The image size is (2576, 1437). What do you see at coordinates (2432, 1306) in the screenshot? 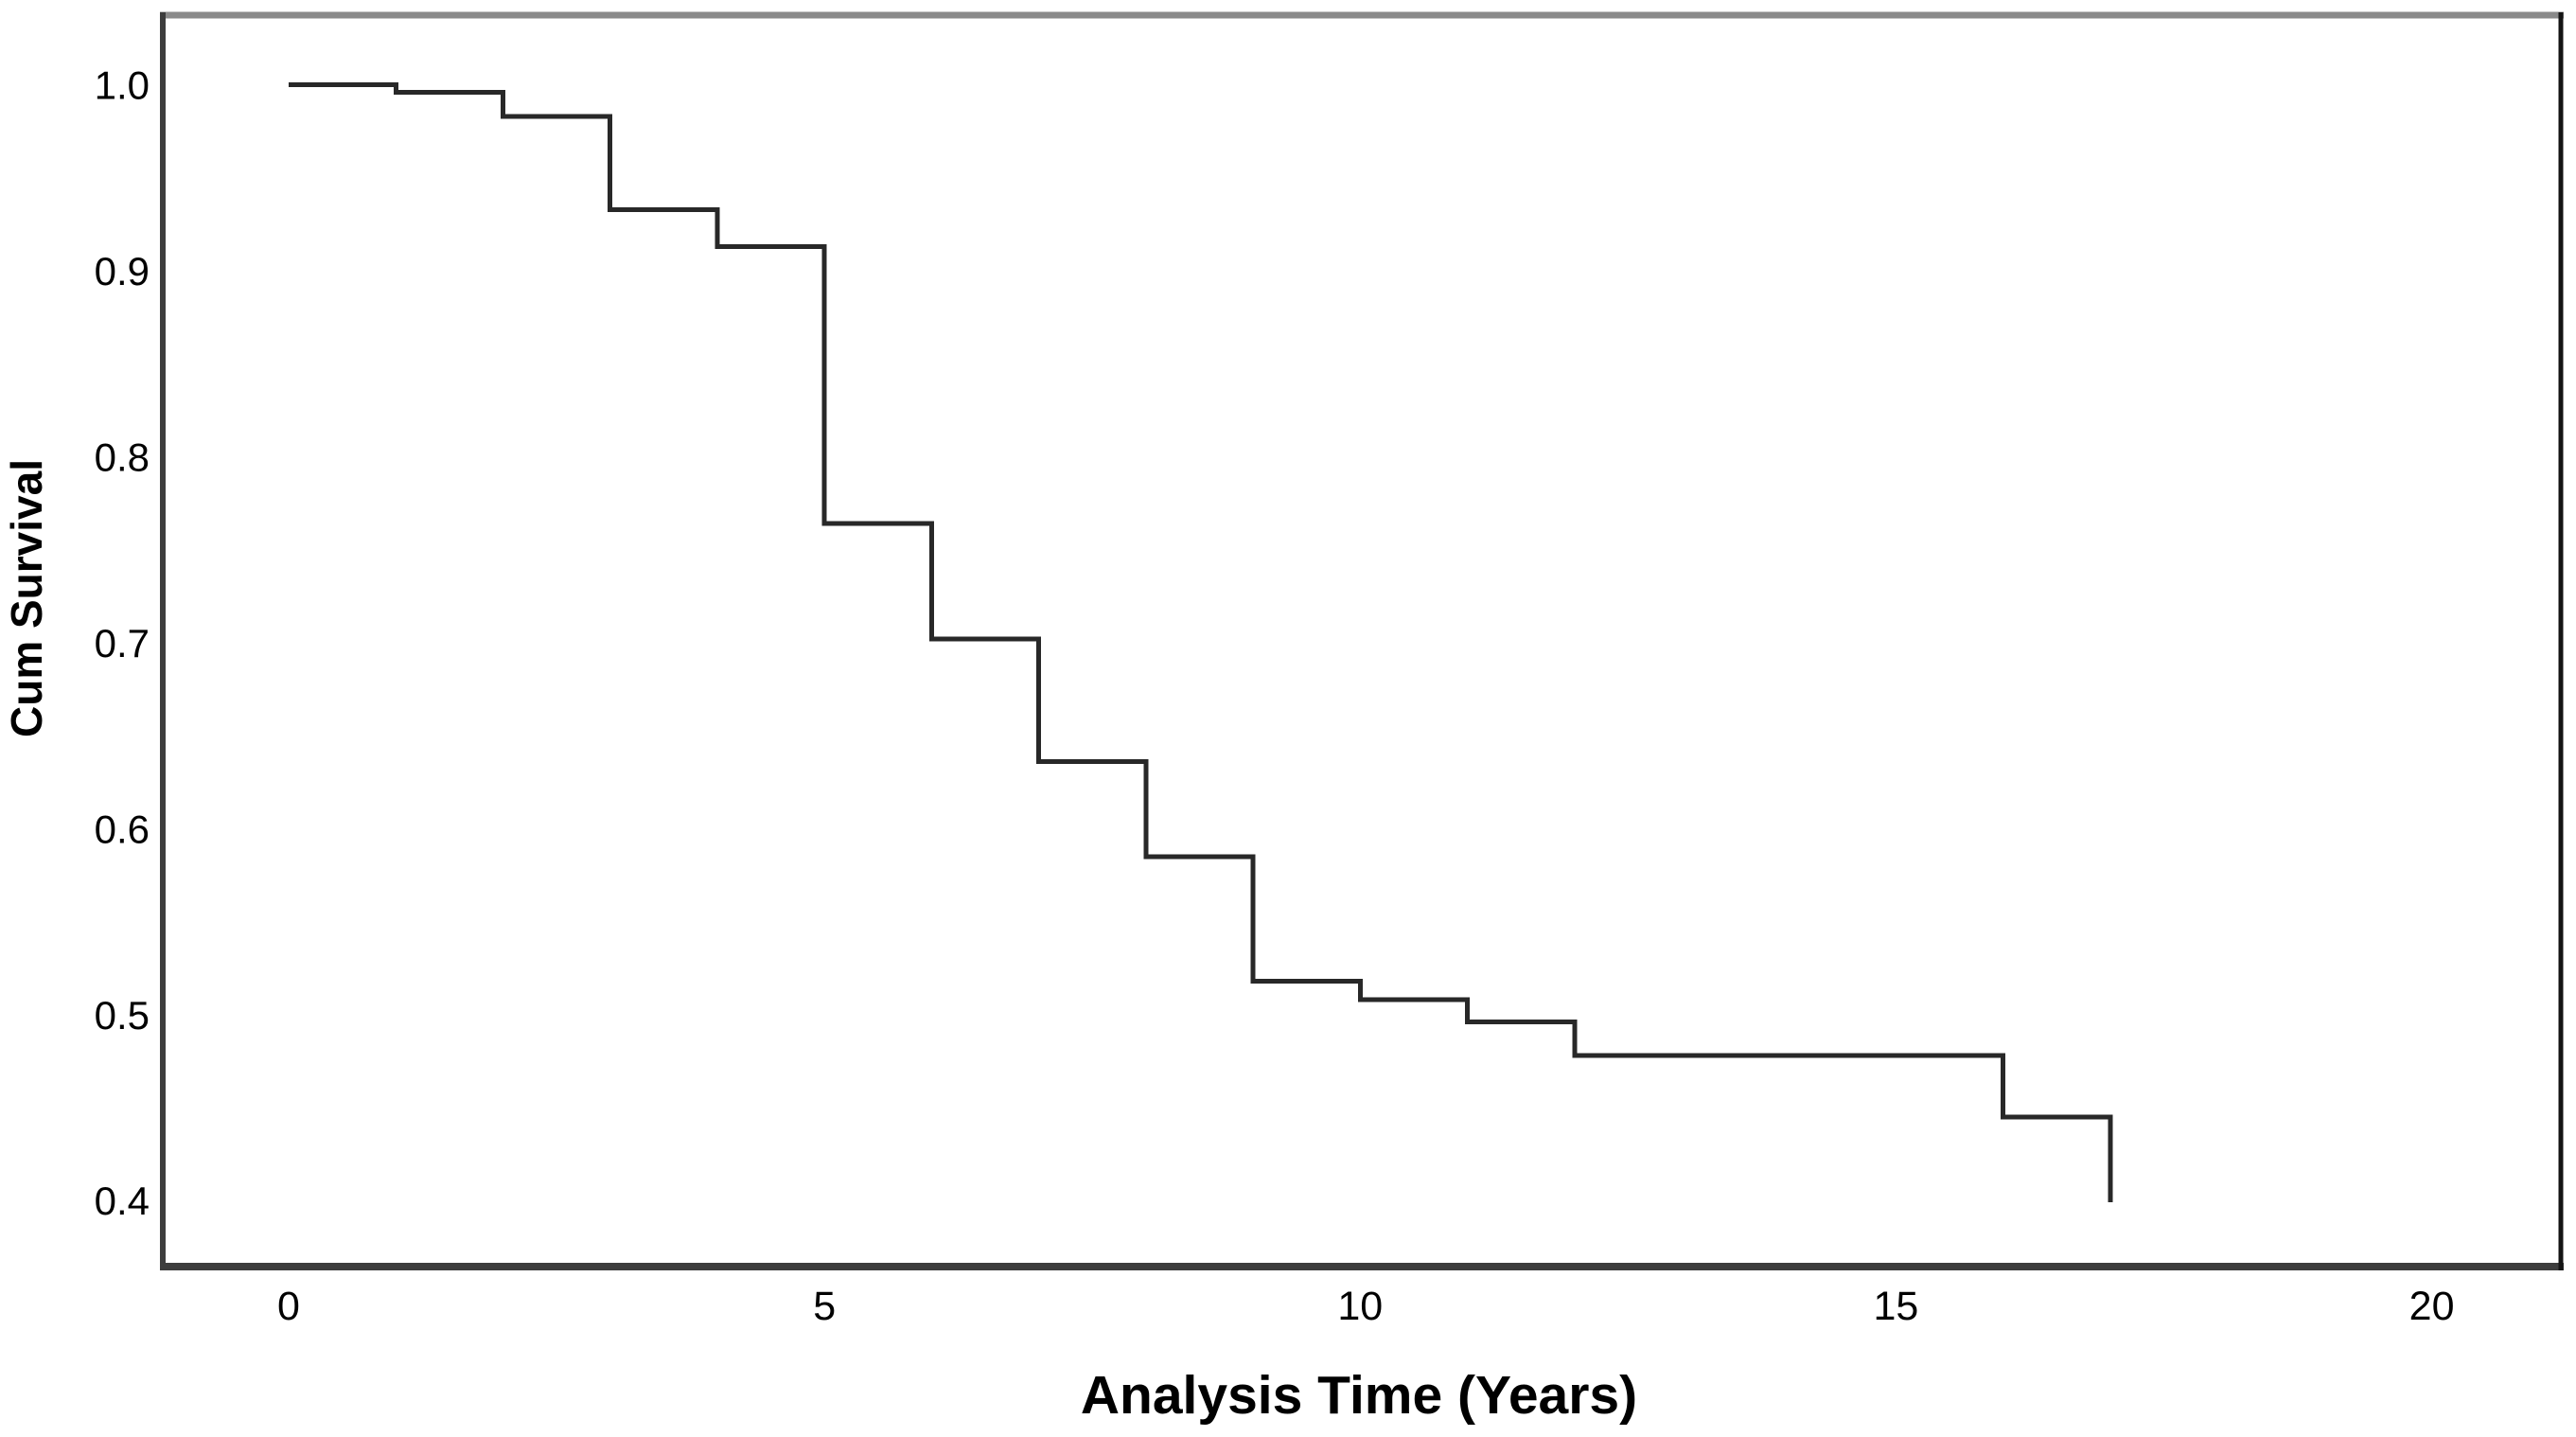
I see `x-tick-label: 20` at bounding box center [2432, 1306].